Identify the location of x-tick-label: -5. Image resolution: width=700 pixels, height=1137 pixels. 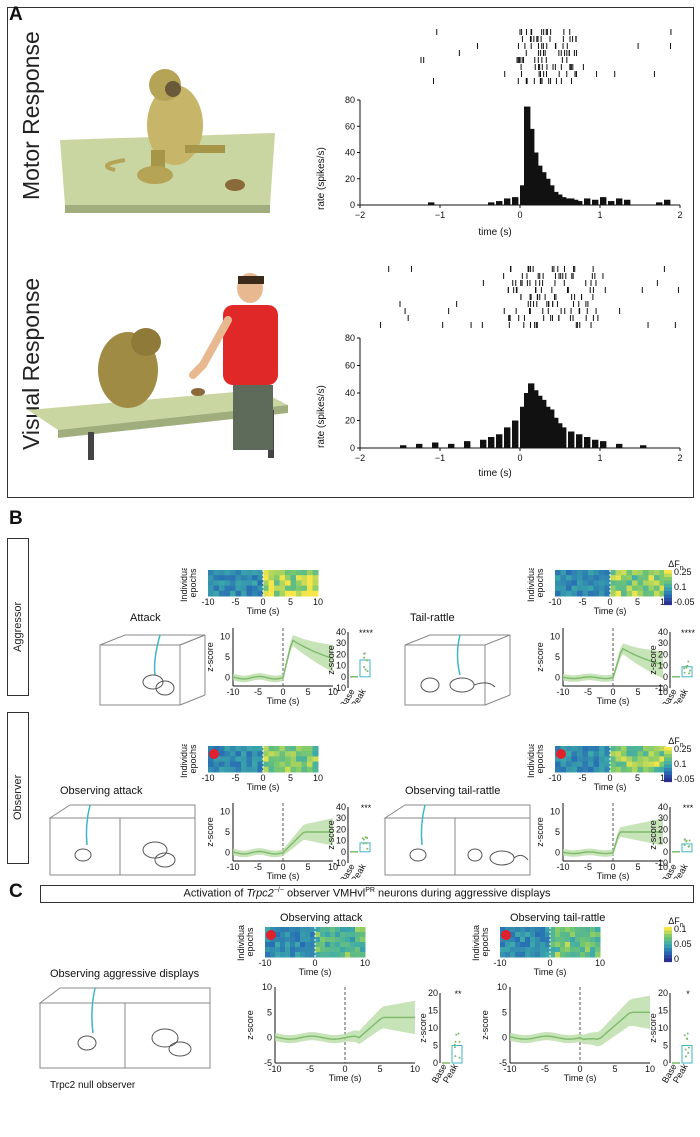
(310, 1069).